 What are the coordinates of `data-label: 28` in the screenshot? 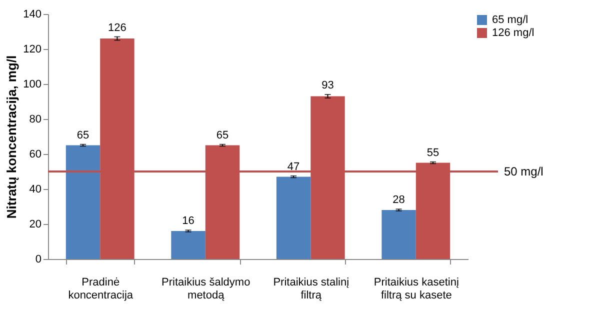 It's located at (398, 200).